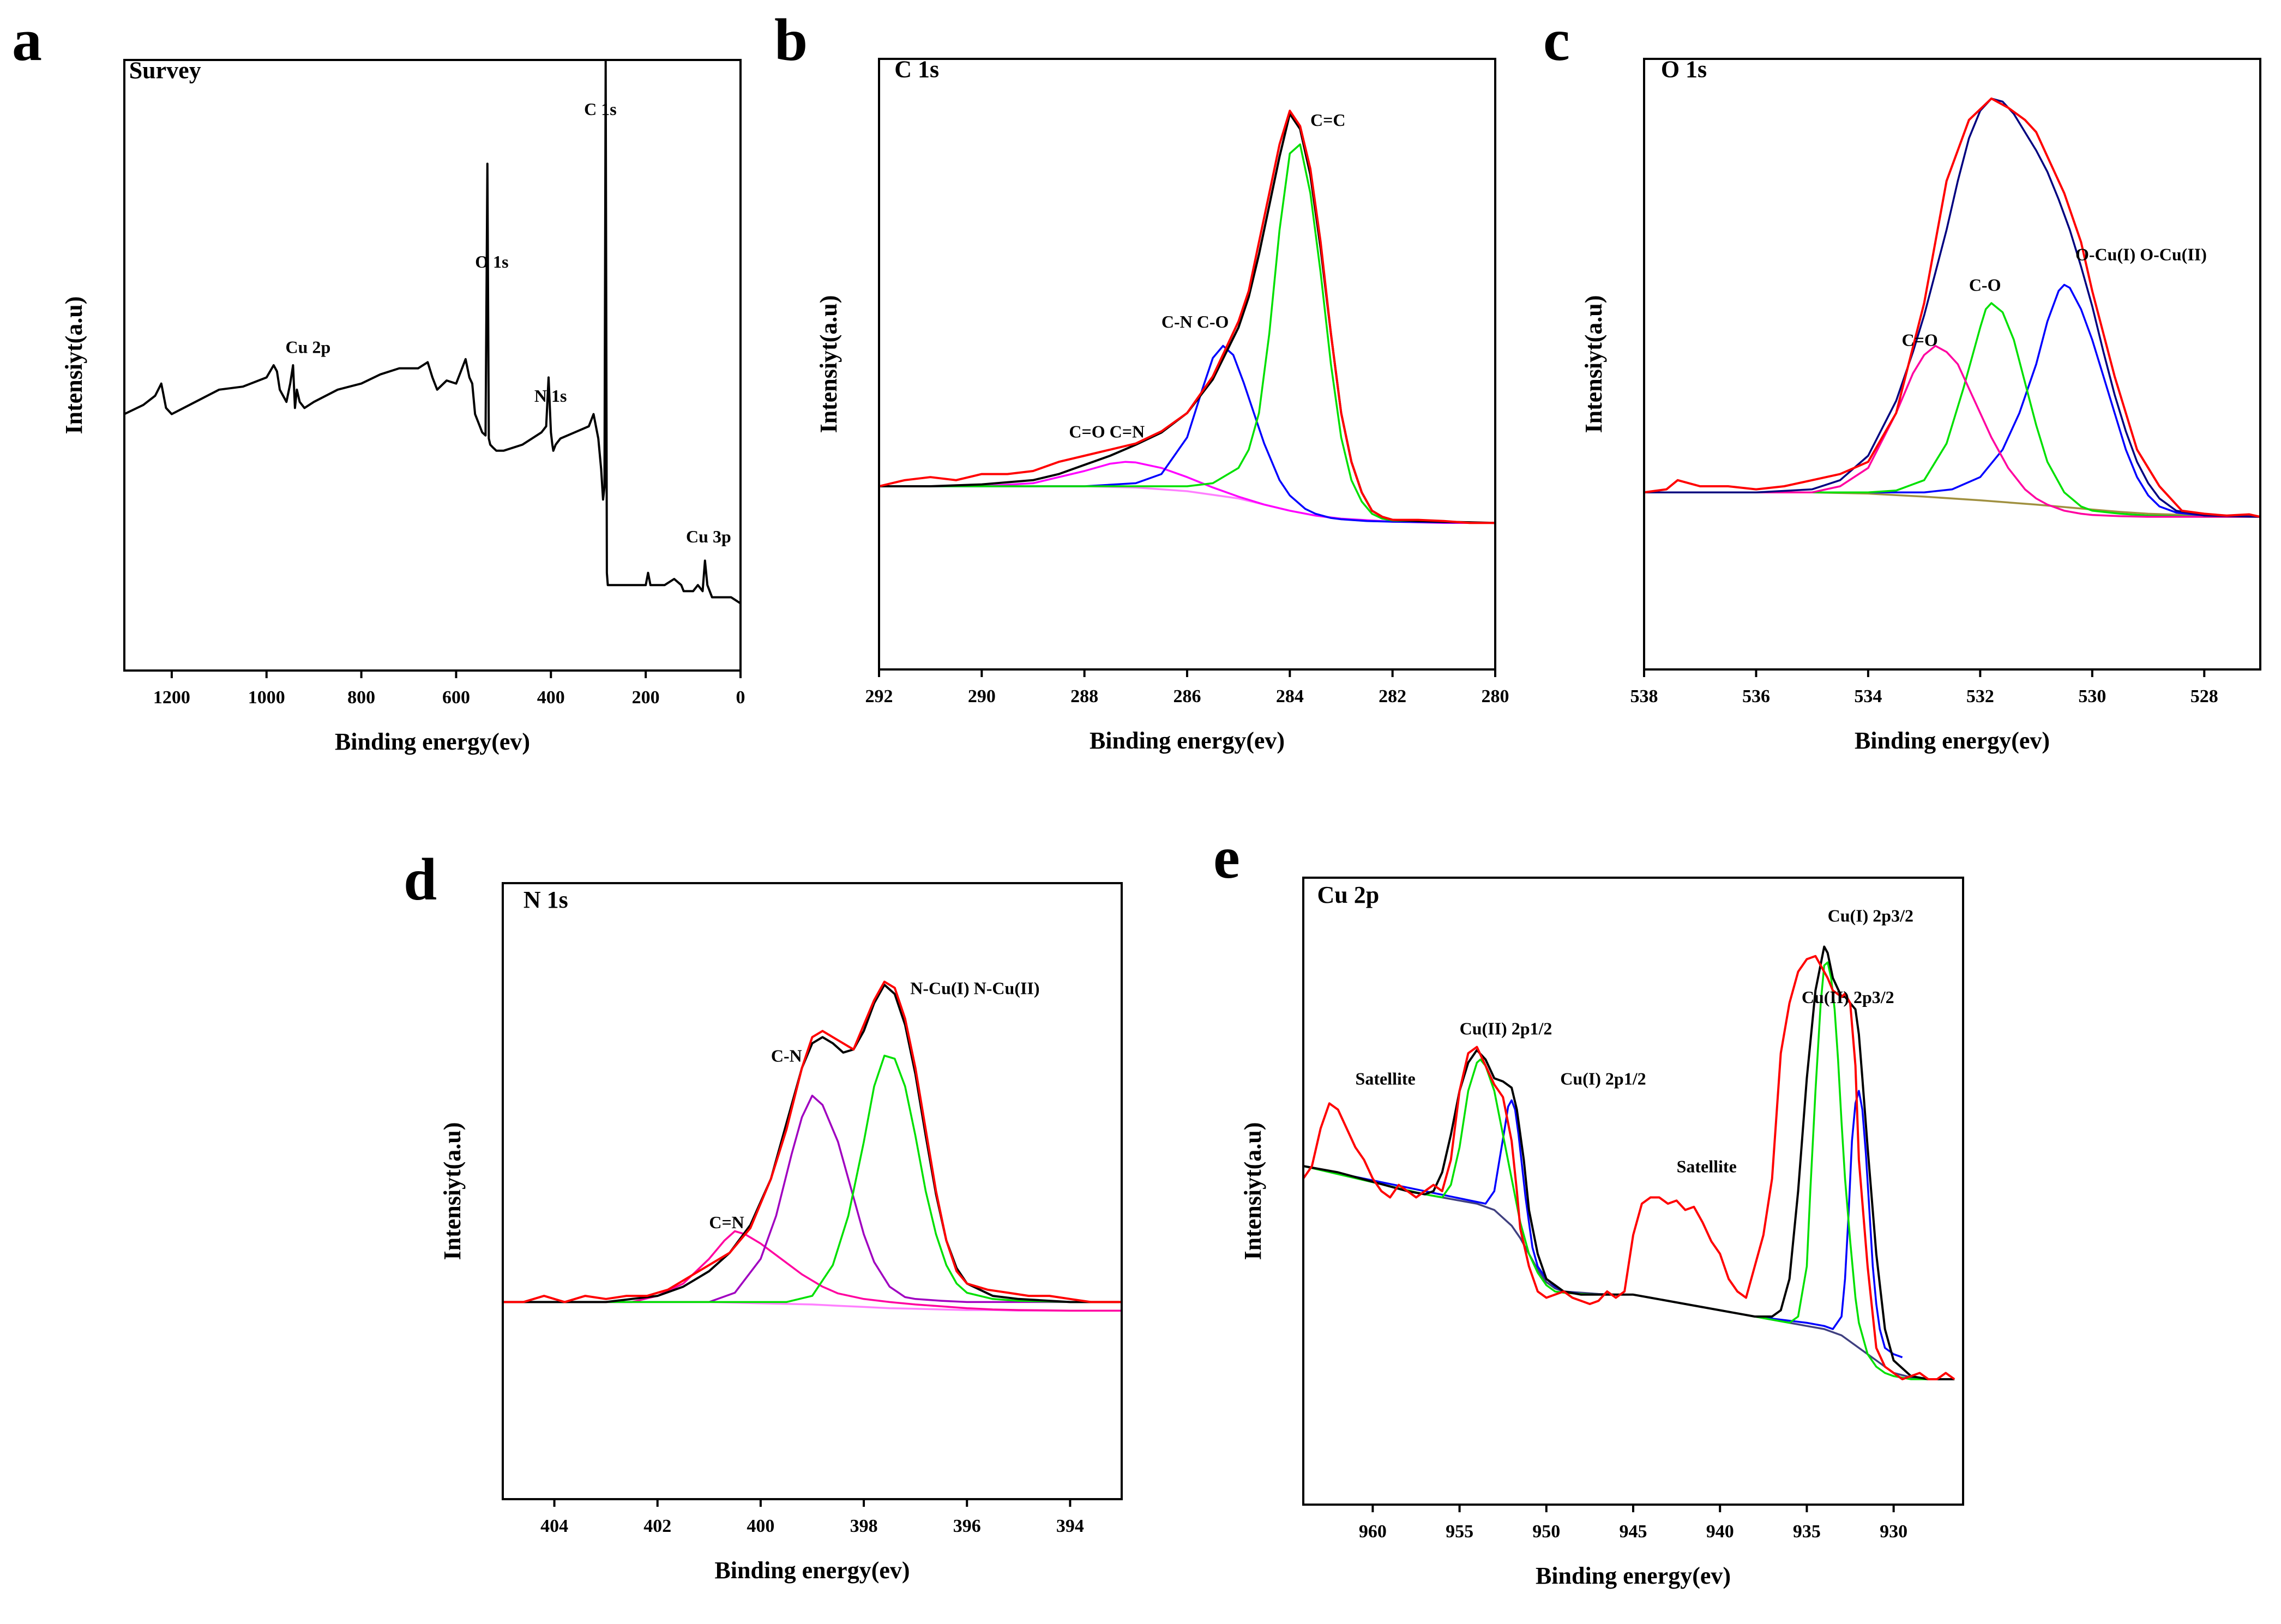 The width and height of the screenshot is (2281, 1624). Describe the element at coordinates (864, 1526) in the screenshot. I see `x-tick-label-d: 398` at that location.